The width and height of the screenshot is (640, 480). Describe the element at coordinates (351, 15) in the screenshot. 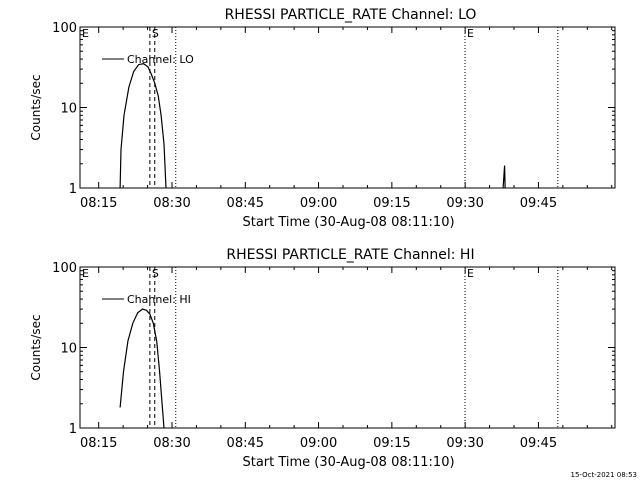

I see `chart-title: RHESSI PARTICLE_RATE Channel: LO` at that location.